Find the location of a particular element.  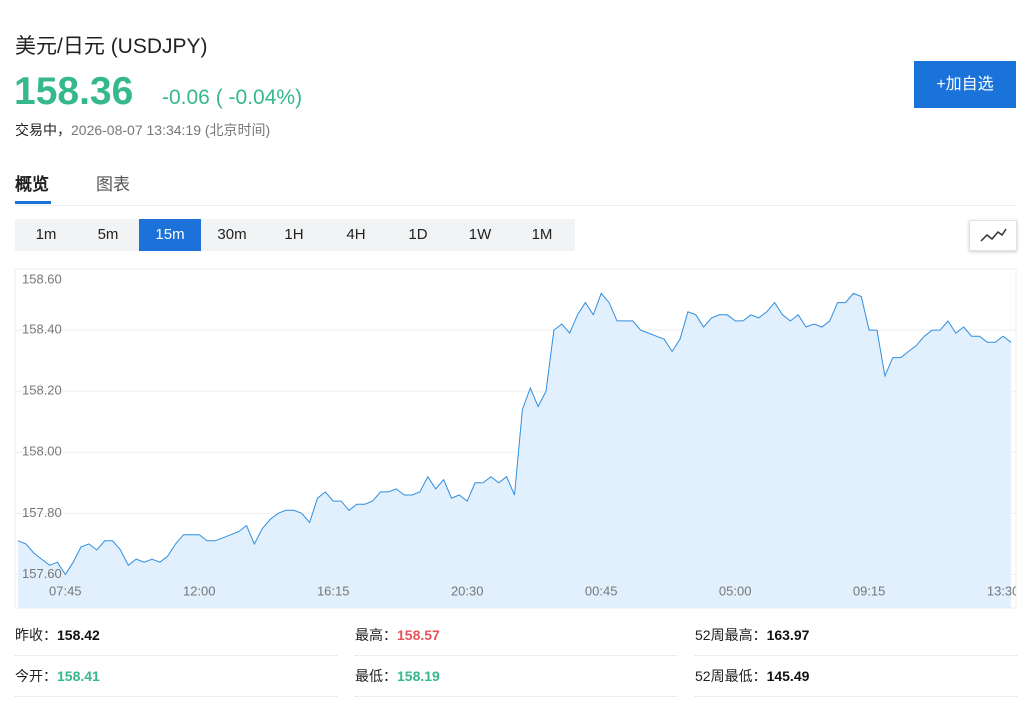

interval-button: 1H is located at coordinates (294, 234).